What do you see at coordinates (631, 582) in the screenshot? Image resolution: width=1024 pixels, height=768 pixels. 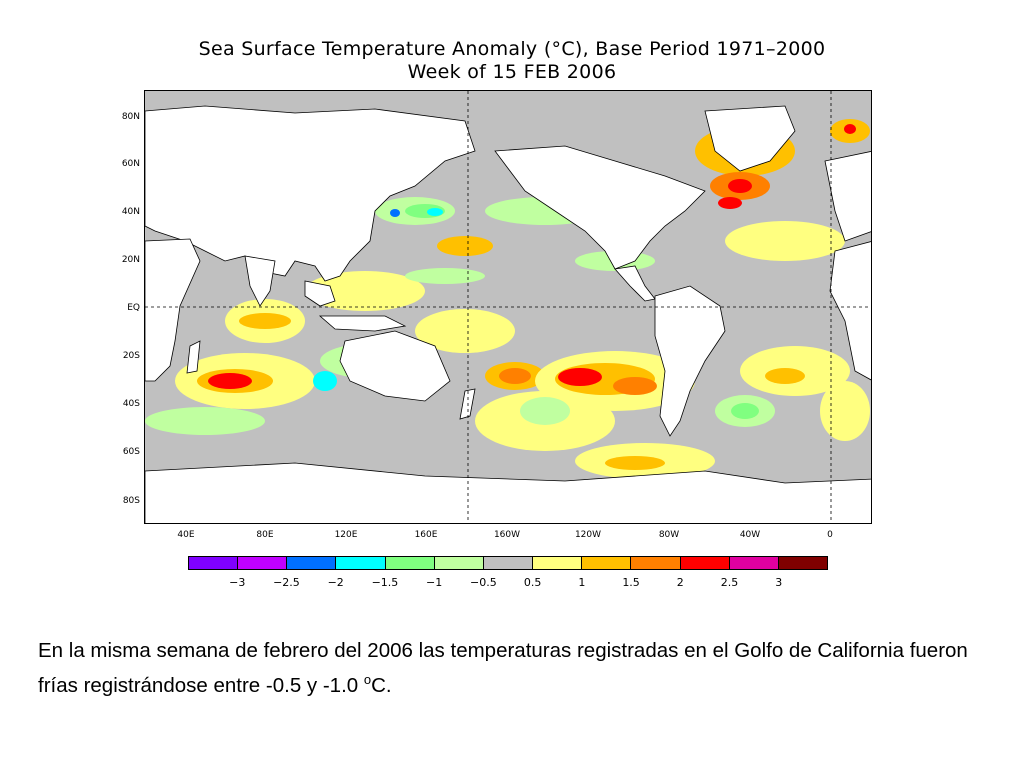 I see `color-scale-label-8: 1.5` at bounding box center [631, 582].